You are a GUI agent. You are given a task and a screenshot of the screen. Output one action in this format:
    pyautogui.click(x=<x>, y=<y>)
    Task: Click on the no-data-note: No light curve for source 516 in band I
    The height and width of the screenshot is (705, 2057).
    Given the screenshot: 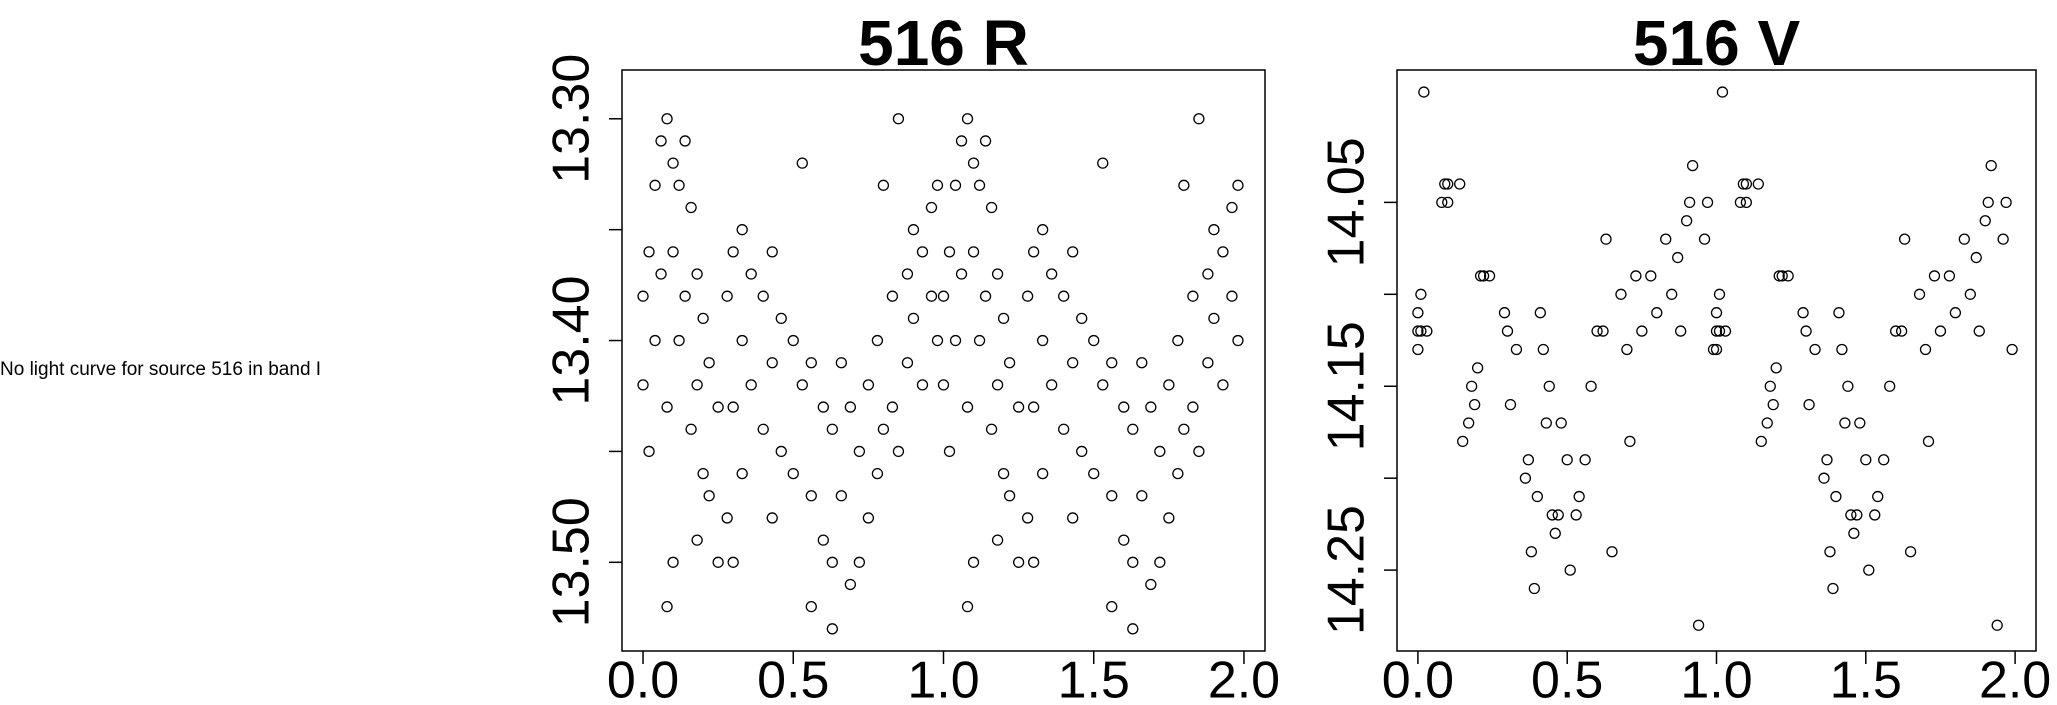 What is the action you would take?
    pyautogui.click(x=161, y=369)
    